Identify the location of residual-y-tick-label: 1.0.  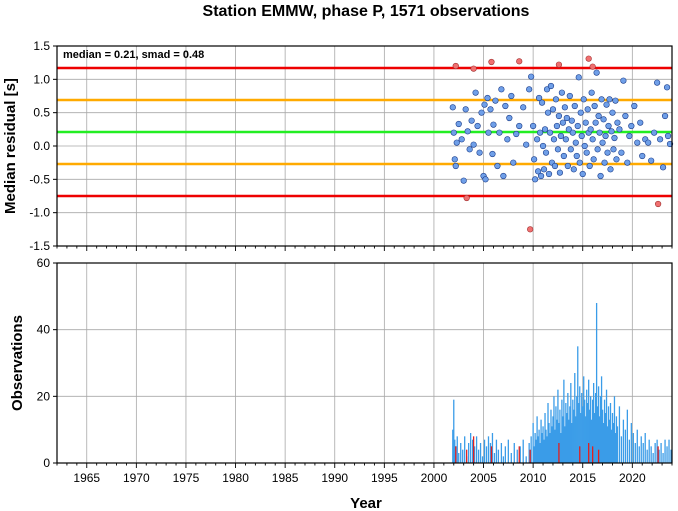
(41, 79).